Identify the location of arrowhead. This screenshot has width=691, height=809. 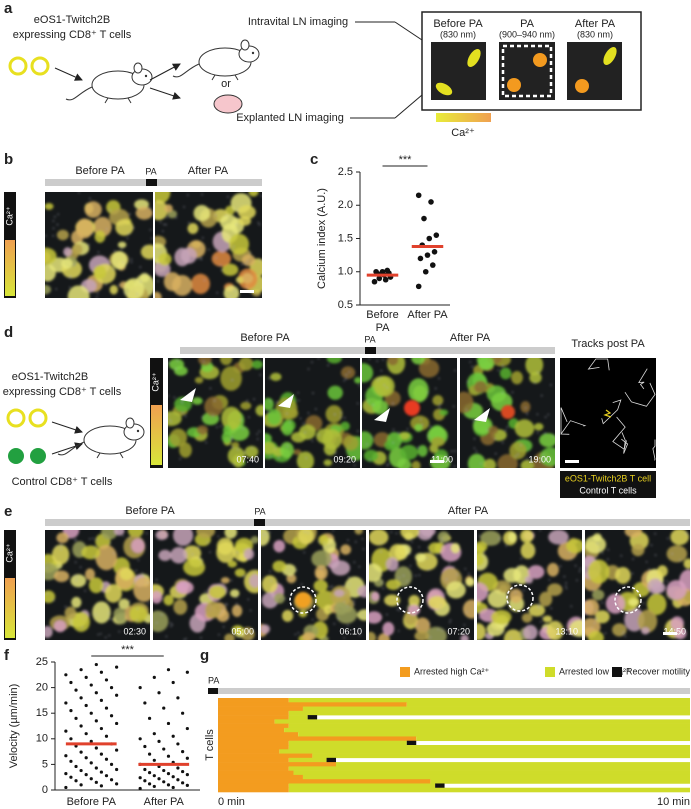
(482, 415).